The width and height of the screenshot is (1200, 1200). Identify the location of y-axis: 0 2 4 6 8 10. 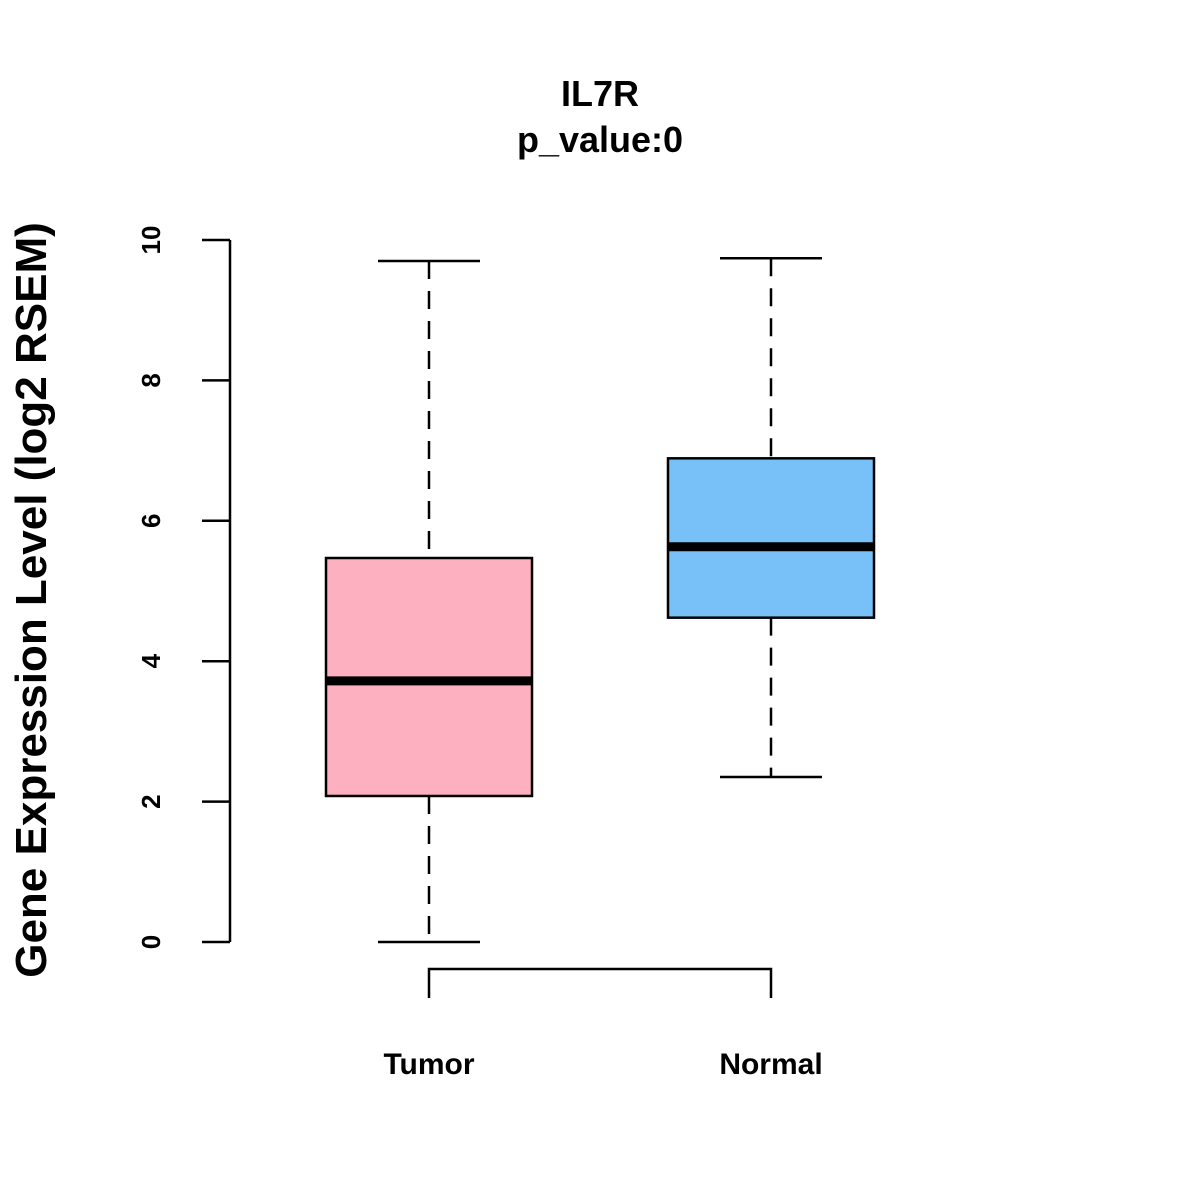
(184, 587).